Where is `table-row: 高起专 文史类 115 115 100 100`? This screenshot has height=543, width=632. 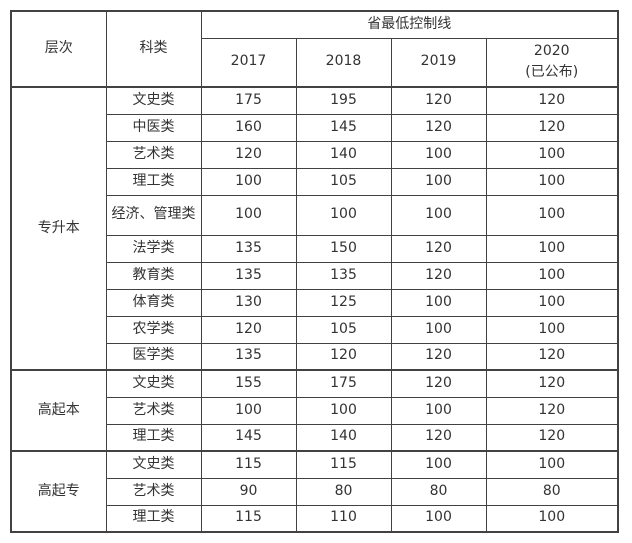 table-row: 高起专 文史类 115 115 100 100 is located at coordinates (314, 491).